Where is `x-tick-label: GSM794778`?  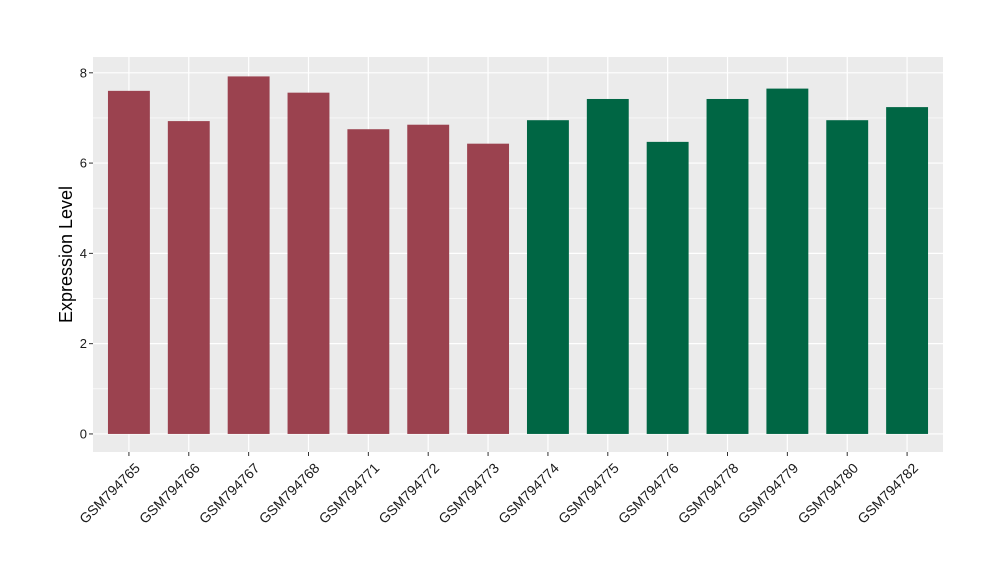
x-tick-label: GSM794778 is located at coordinates (708, 493).